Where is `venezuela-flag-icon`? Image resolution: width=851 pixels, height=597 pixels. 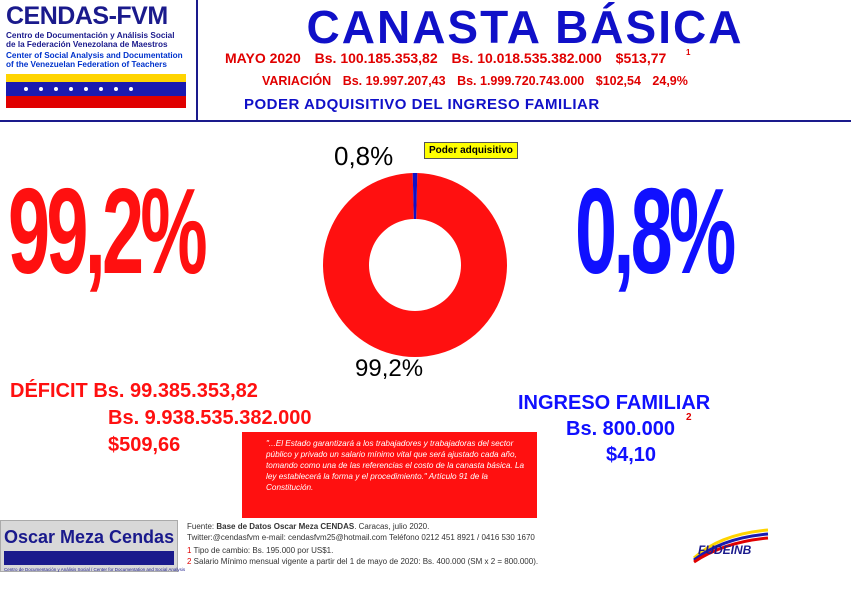 venezuela-flag-icon is located at coordinates (96, 91).